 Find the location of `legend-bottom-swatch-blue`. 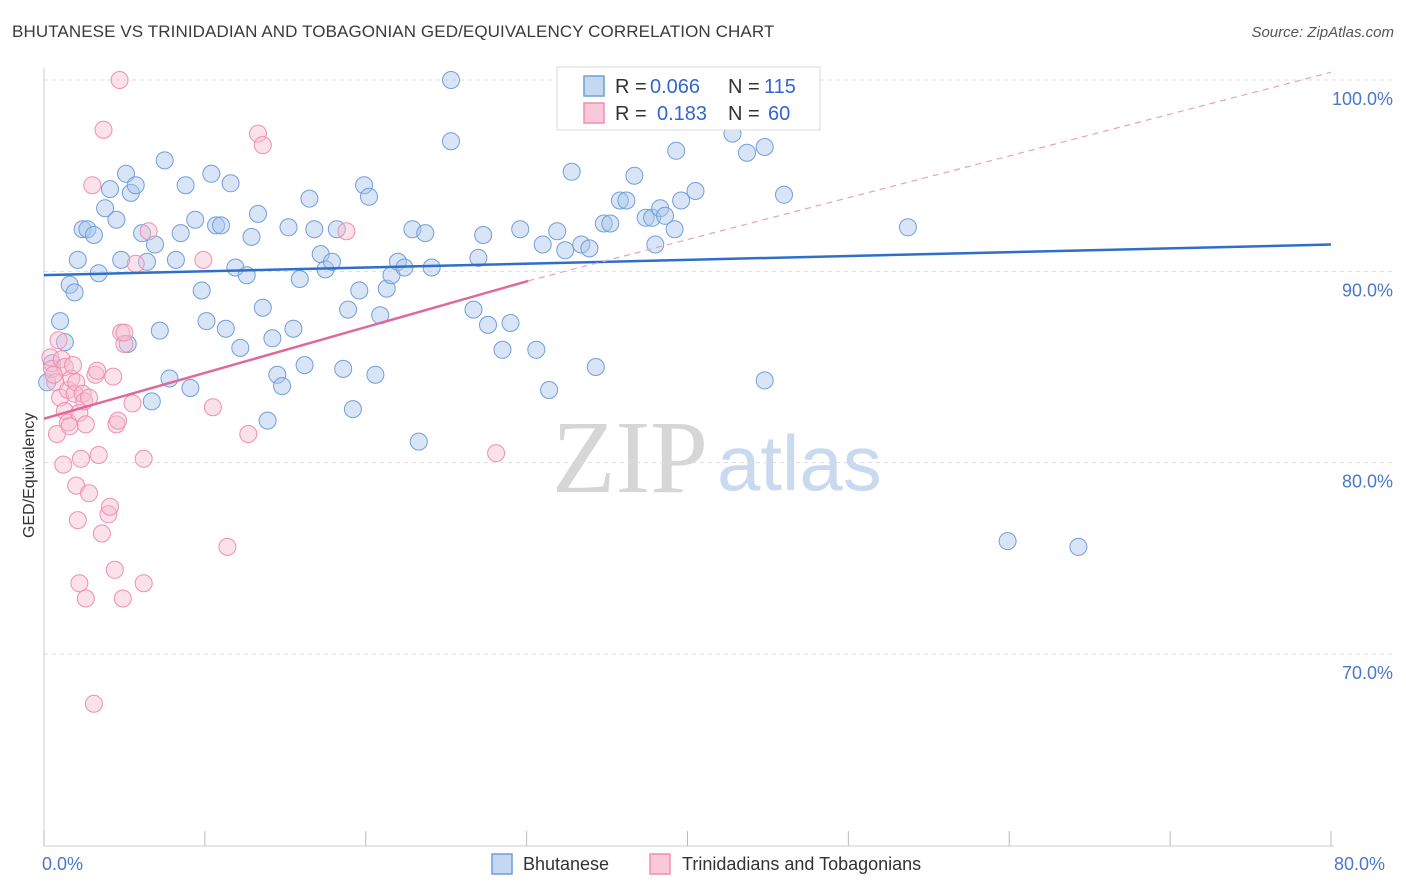

legend-bottom-swatch-blue is located at coordinates (502, 864).